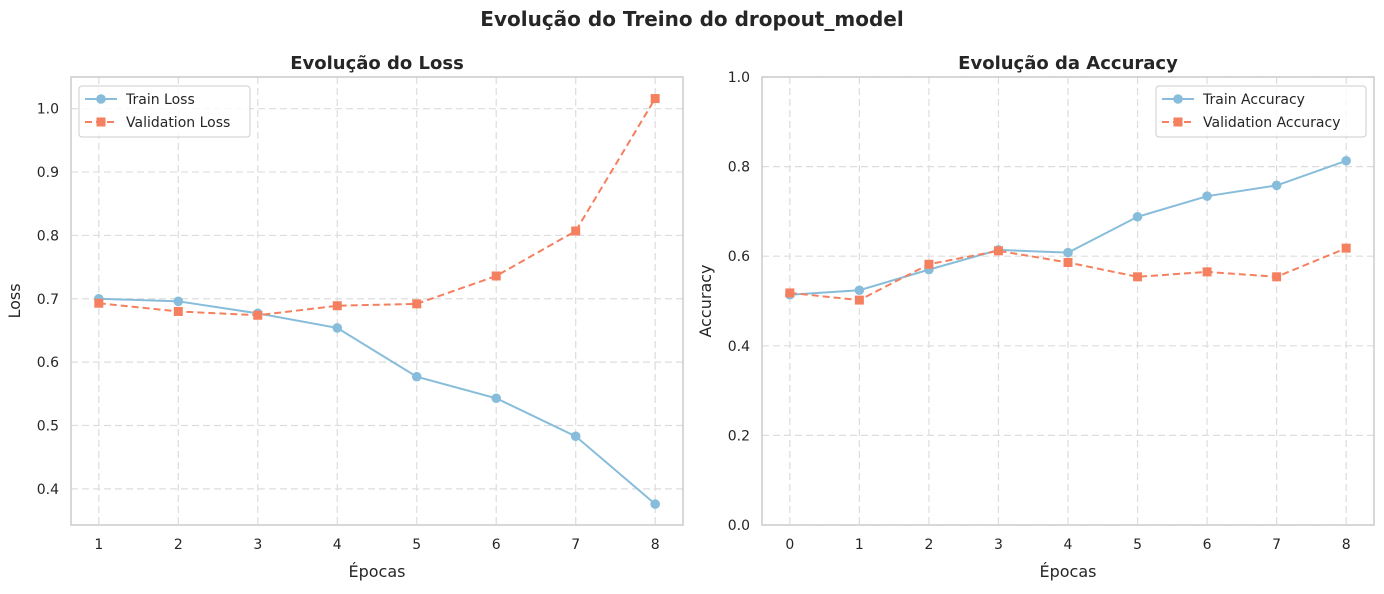  I want to click on legend: Train Loss Validation Loss, so click(164, 111).